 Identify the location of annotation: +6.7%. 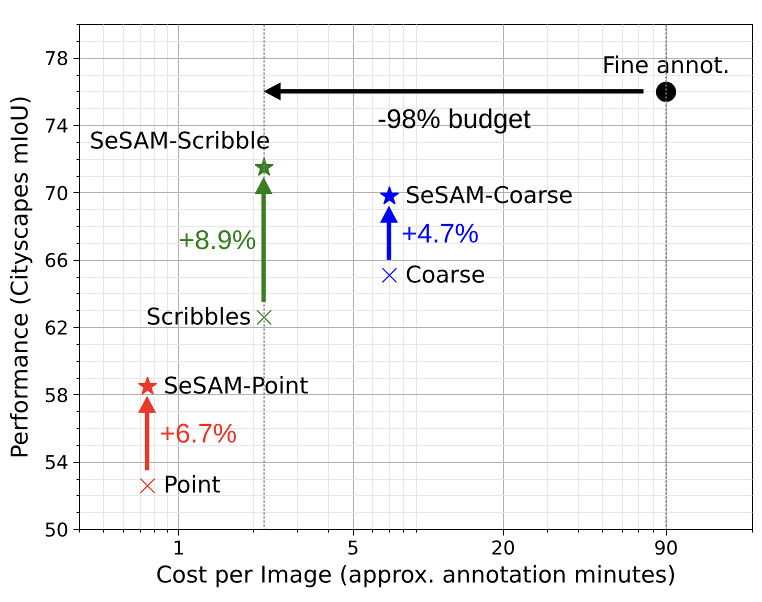
(198, 433).